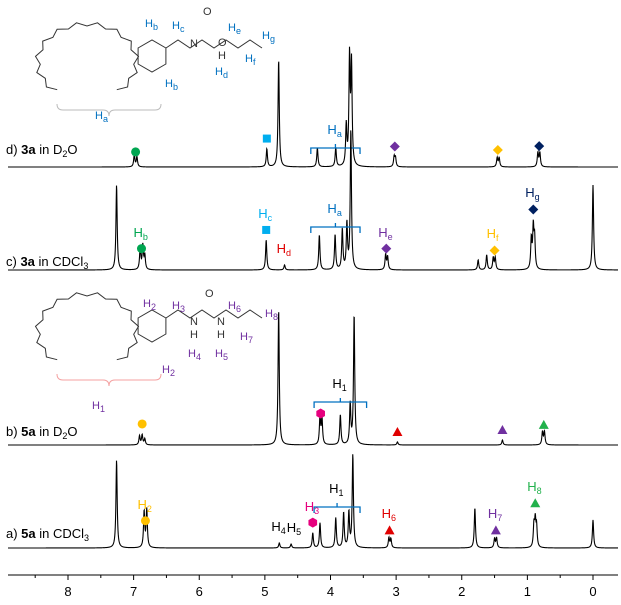  What do you see at coordinates (28, 149) in the screenshot?
I see `spectrum-label-d-part: 3a` at bounding box center [28, 149].